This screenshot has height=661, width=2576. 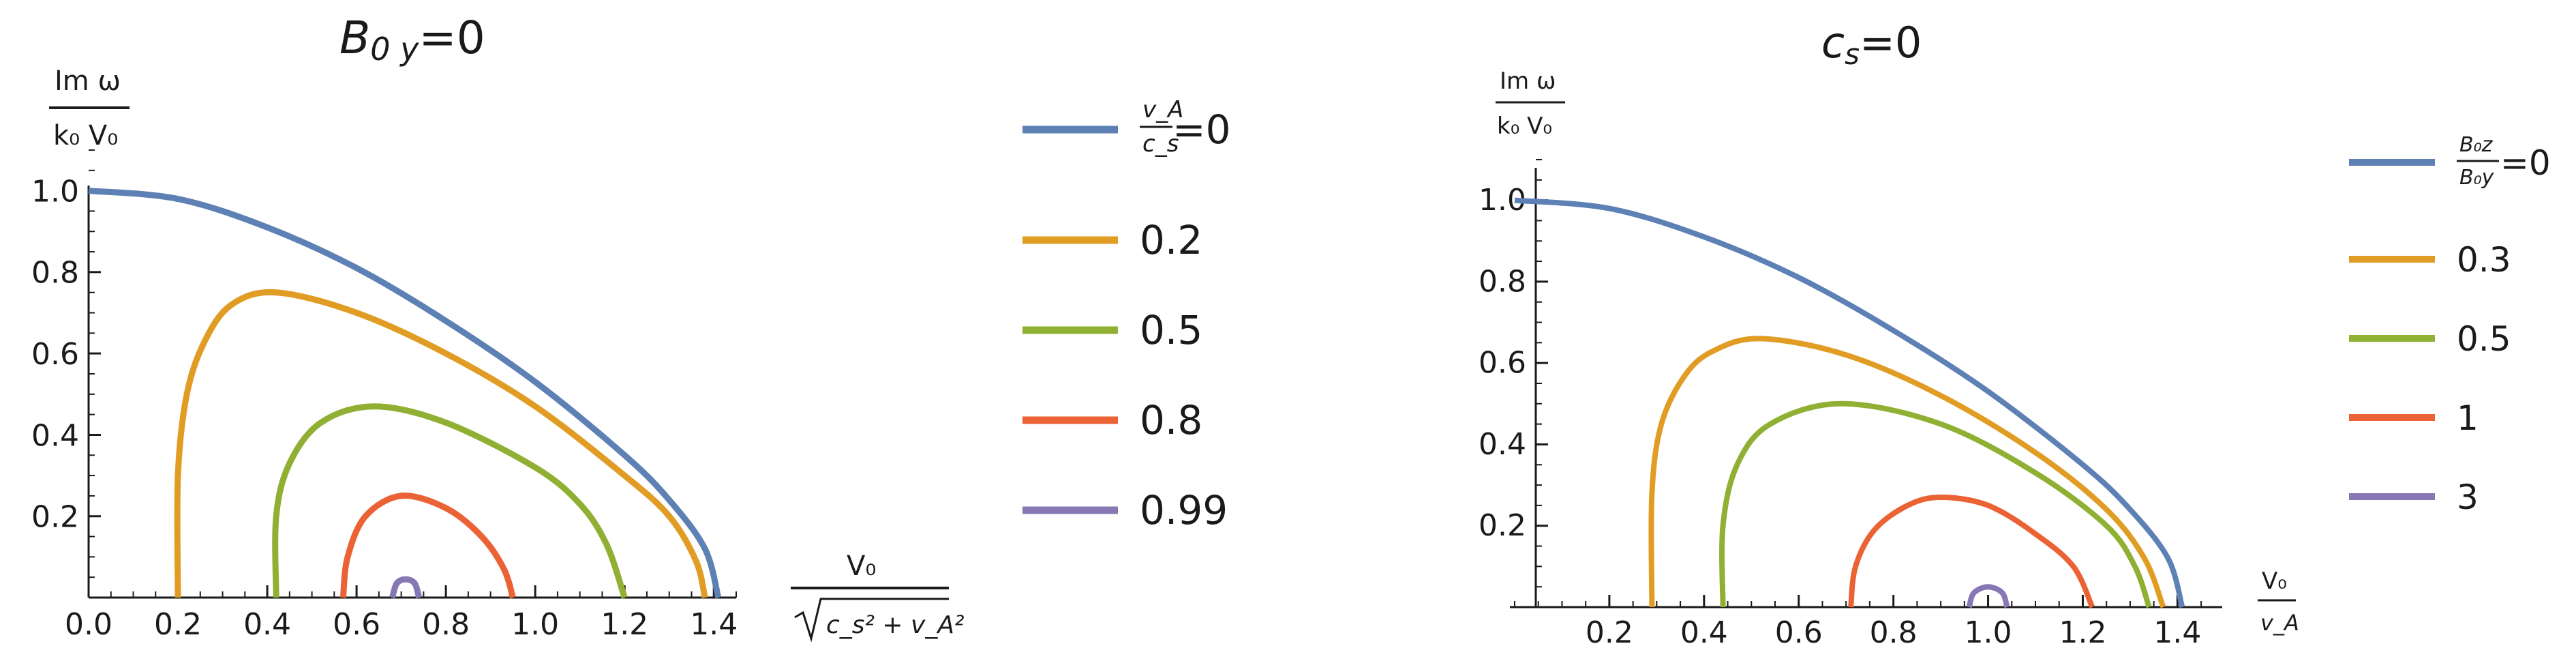 What do you see at coordinates (2275, 581) in the screenshot?
I see `chart-right-xlabel-num: V₀` at bounding box center [2275, 581].